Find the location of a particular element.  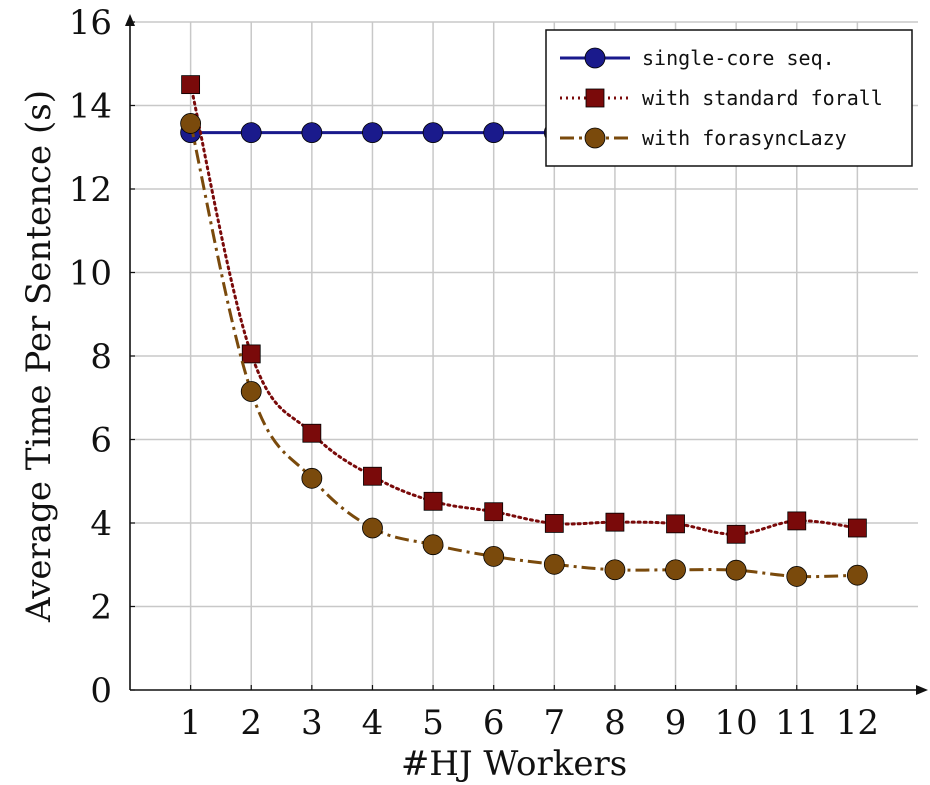

legend-box is located at coordinates (729, 98).